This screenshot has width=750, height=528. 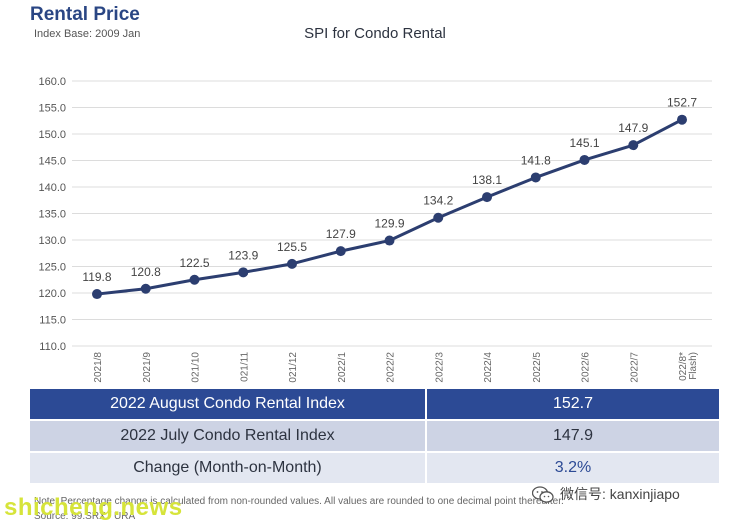 What do you see at coordinates (243, 255) in the screenshot?
I see `data-label: 123.9` at bounding box center [243, 255].